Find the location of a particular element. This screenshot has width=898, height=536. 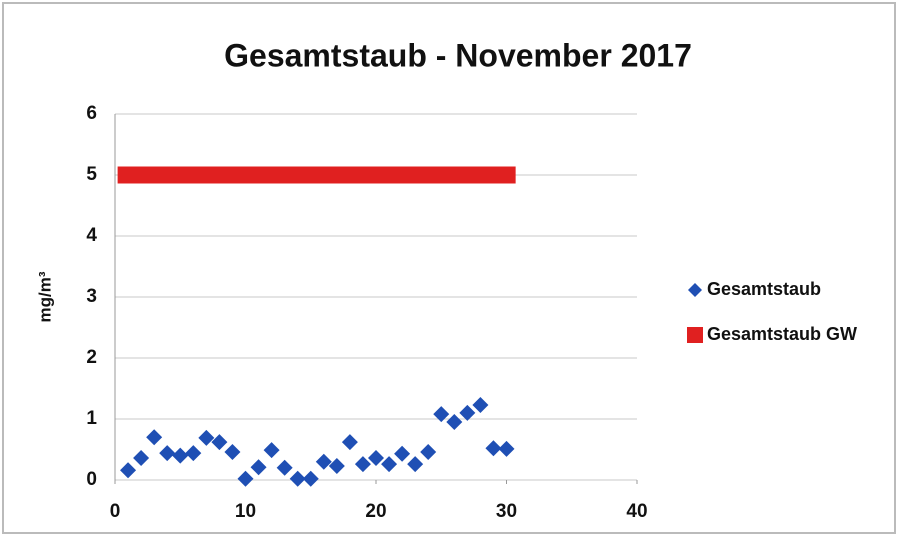

chart-title: Gesamtstaub - November 2017 is located at coordinates (458, 55).